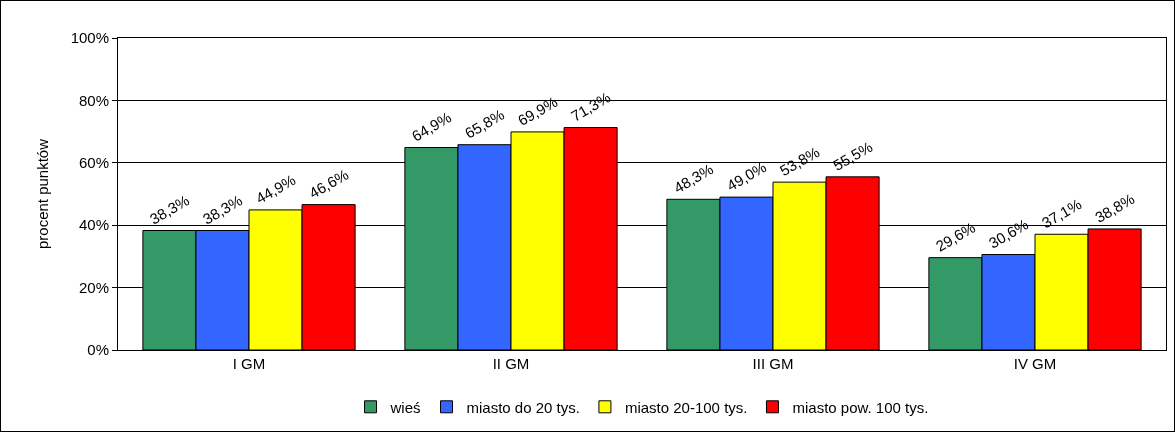 This screenshot has width=1175, height=432. I want to click on y-tick-label: 0%, so click(98, 350).